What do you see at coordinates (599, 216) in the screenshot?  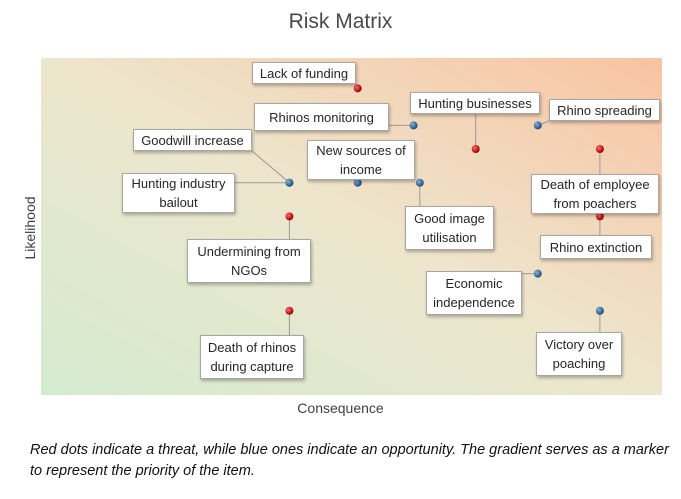 I see `point-rhino-extinction` at bounding box center [599, 216].